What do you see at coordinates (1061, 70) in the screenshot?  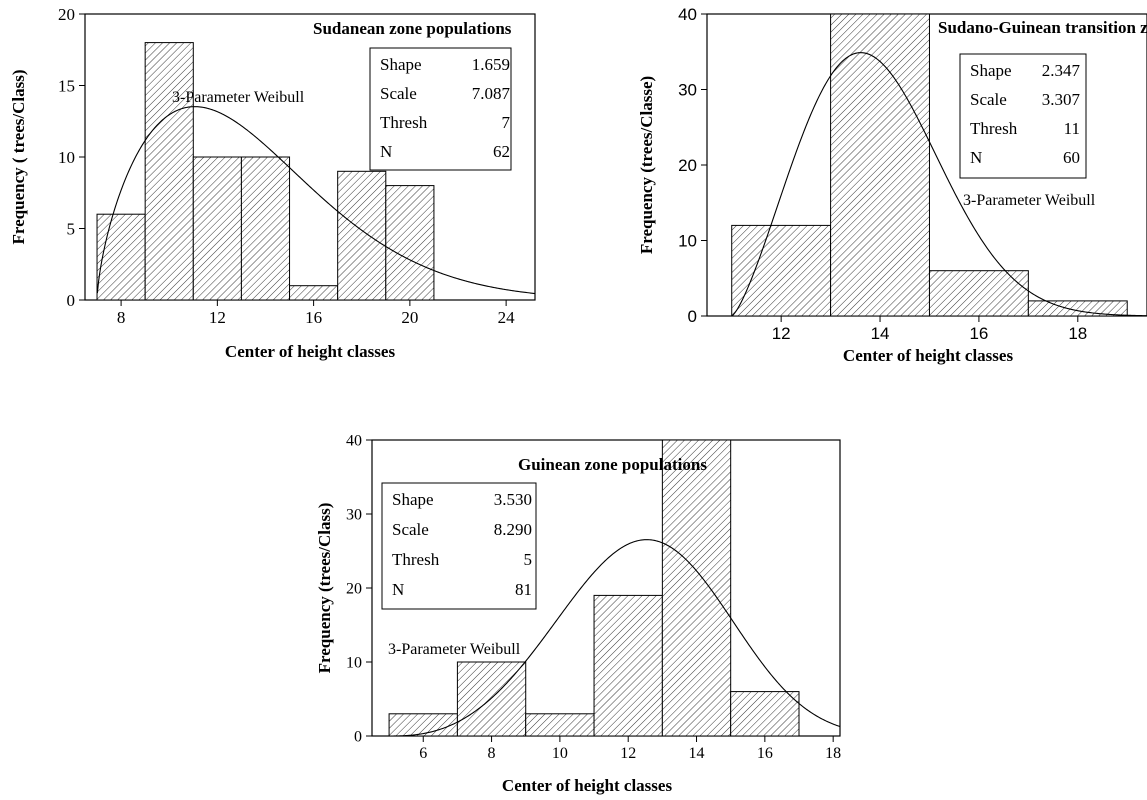 I see `stat-value: 2.347` at bounding box center [1061, 70].